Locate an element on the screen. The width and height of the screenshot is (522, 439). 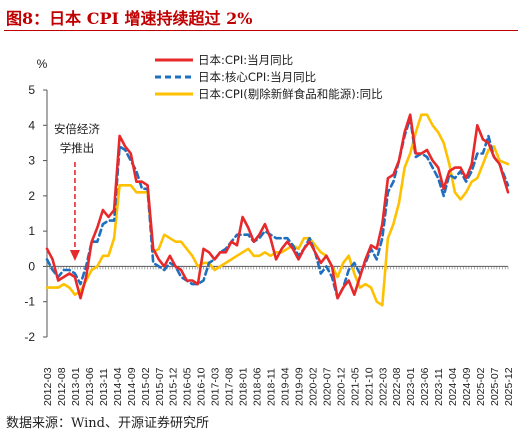
x-tick-label: 2016-10 is located at coordinates (202, 386).